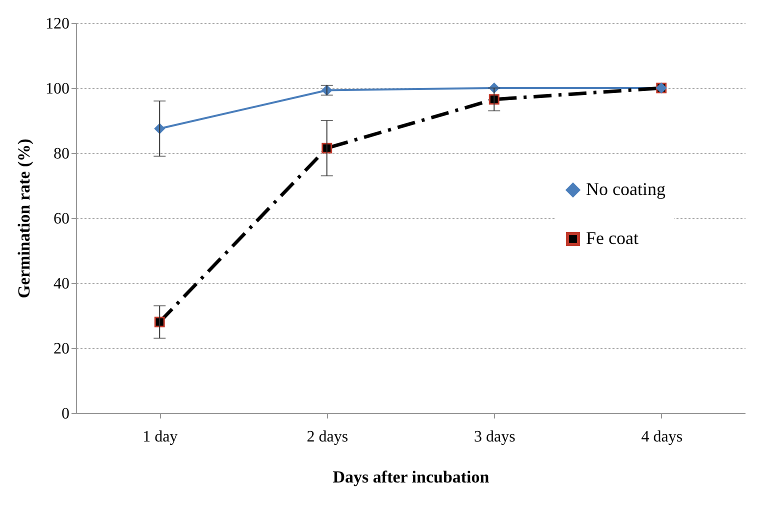  What do you see at coordinates (62, 219) in the screenshot?
I see `y-tick-label: 60` at bounding box center [62, 219].